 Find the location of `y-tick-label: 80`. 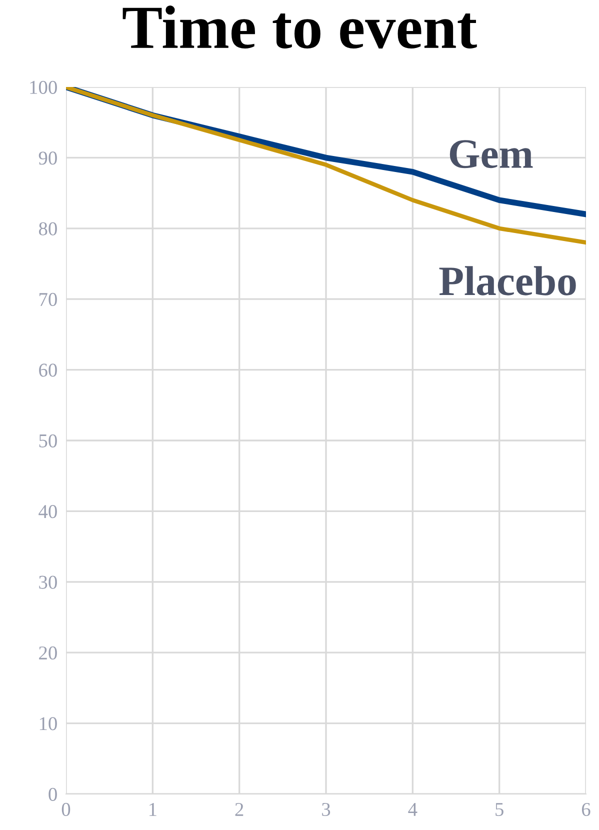

y-tick-label: 80 is located at coordinates (47, 229).